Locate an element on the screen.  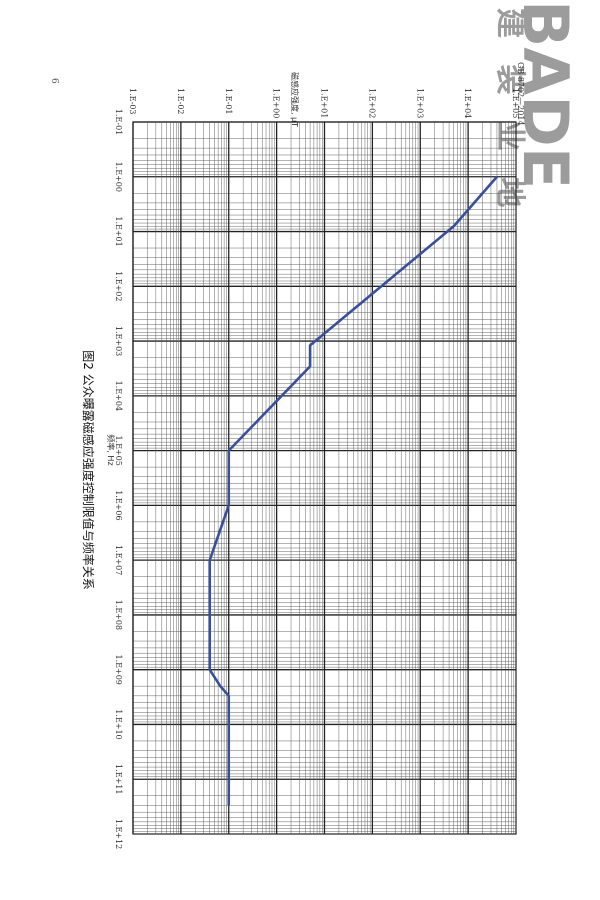
y-tick-label: 1.E+01 is located at coordinates (324, 103).